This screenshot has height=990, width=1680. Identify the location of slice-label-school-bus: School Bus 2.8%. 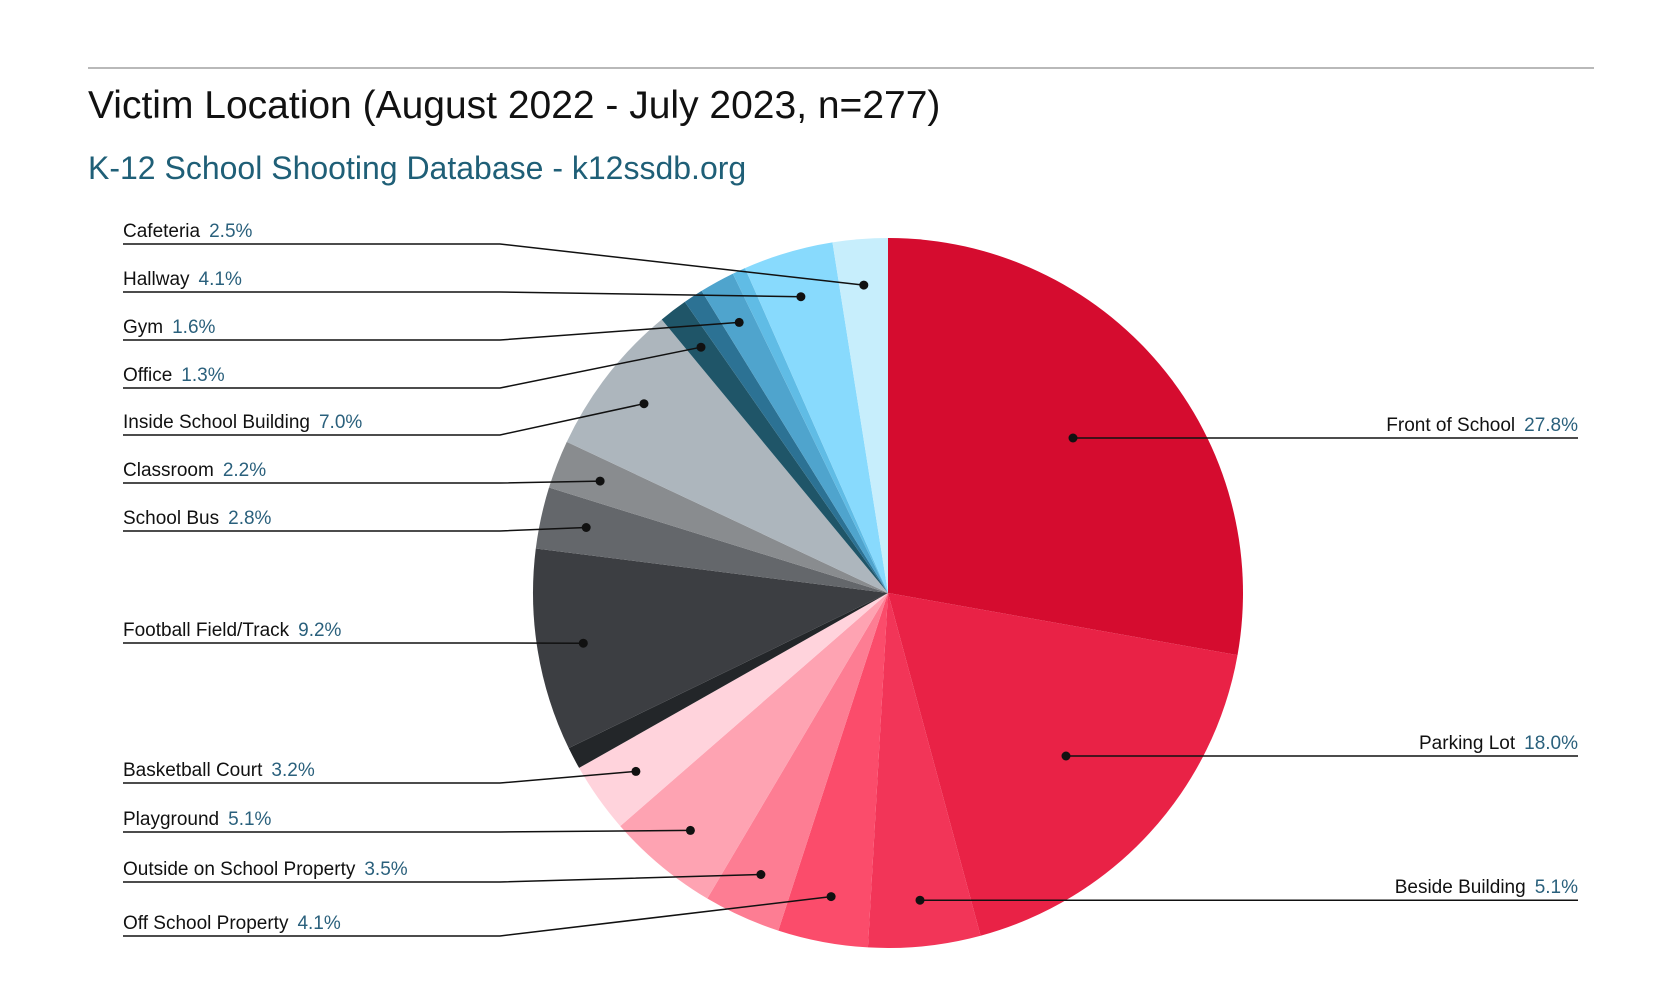
(197, 518).